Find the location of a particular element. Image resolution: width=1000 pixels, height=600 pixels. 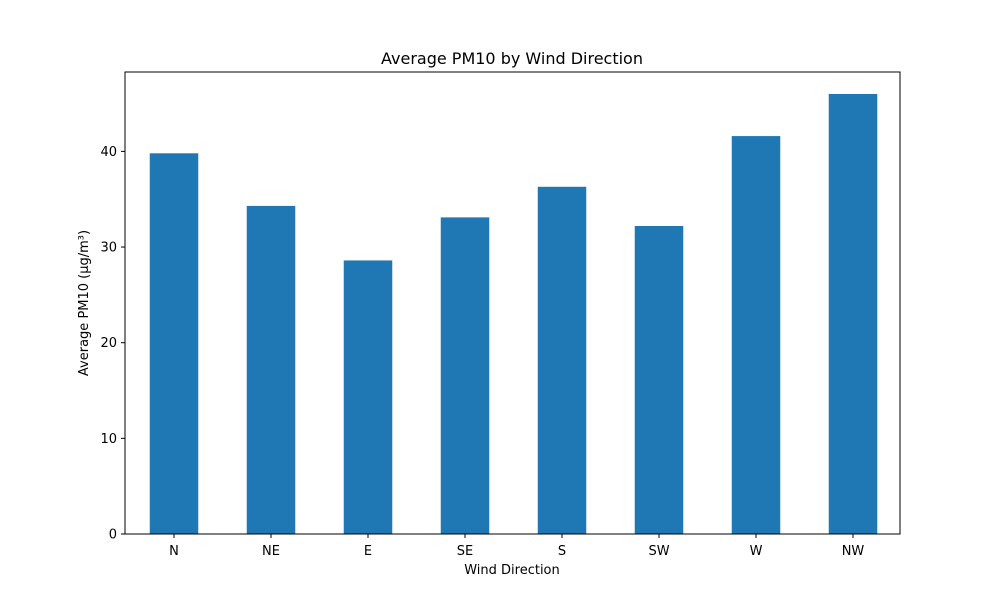

bar-nw is located at coordinates (853, 314).